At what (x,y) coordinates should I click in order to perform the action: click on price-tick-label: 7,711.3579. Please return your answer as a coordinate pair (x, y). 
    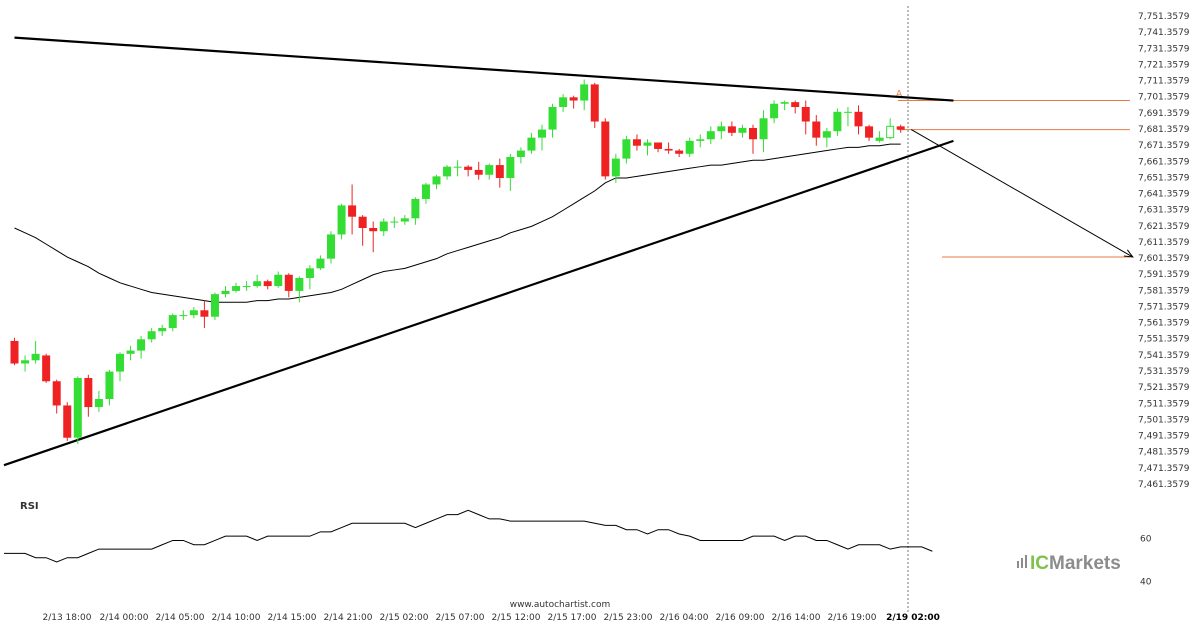
    Looking at the image, I should click on (1164, 82).